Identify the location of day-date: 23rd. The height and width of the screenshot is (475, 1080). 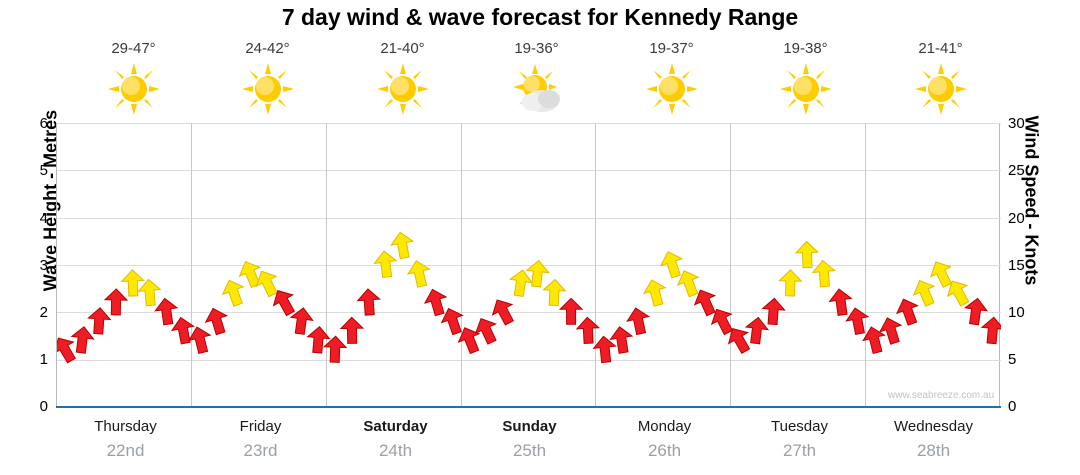
(260, 450).